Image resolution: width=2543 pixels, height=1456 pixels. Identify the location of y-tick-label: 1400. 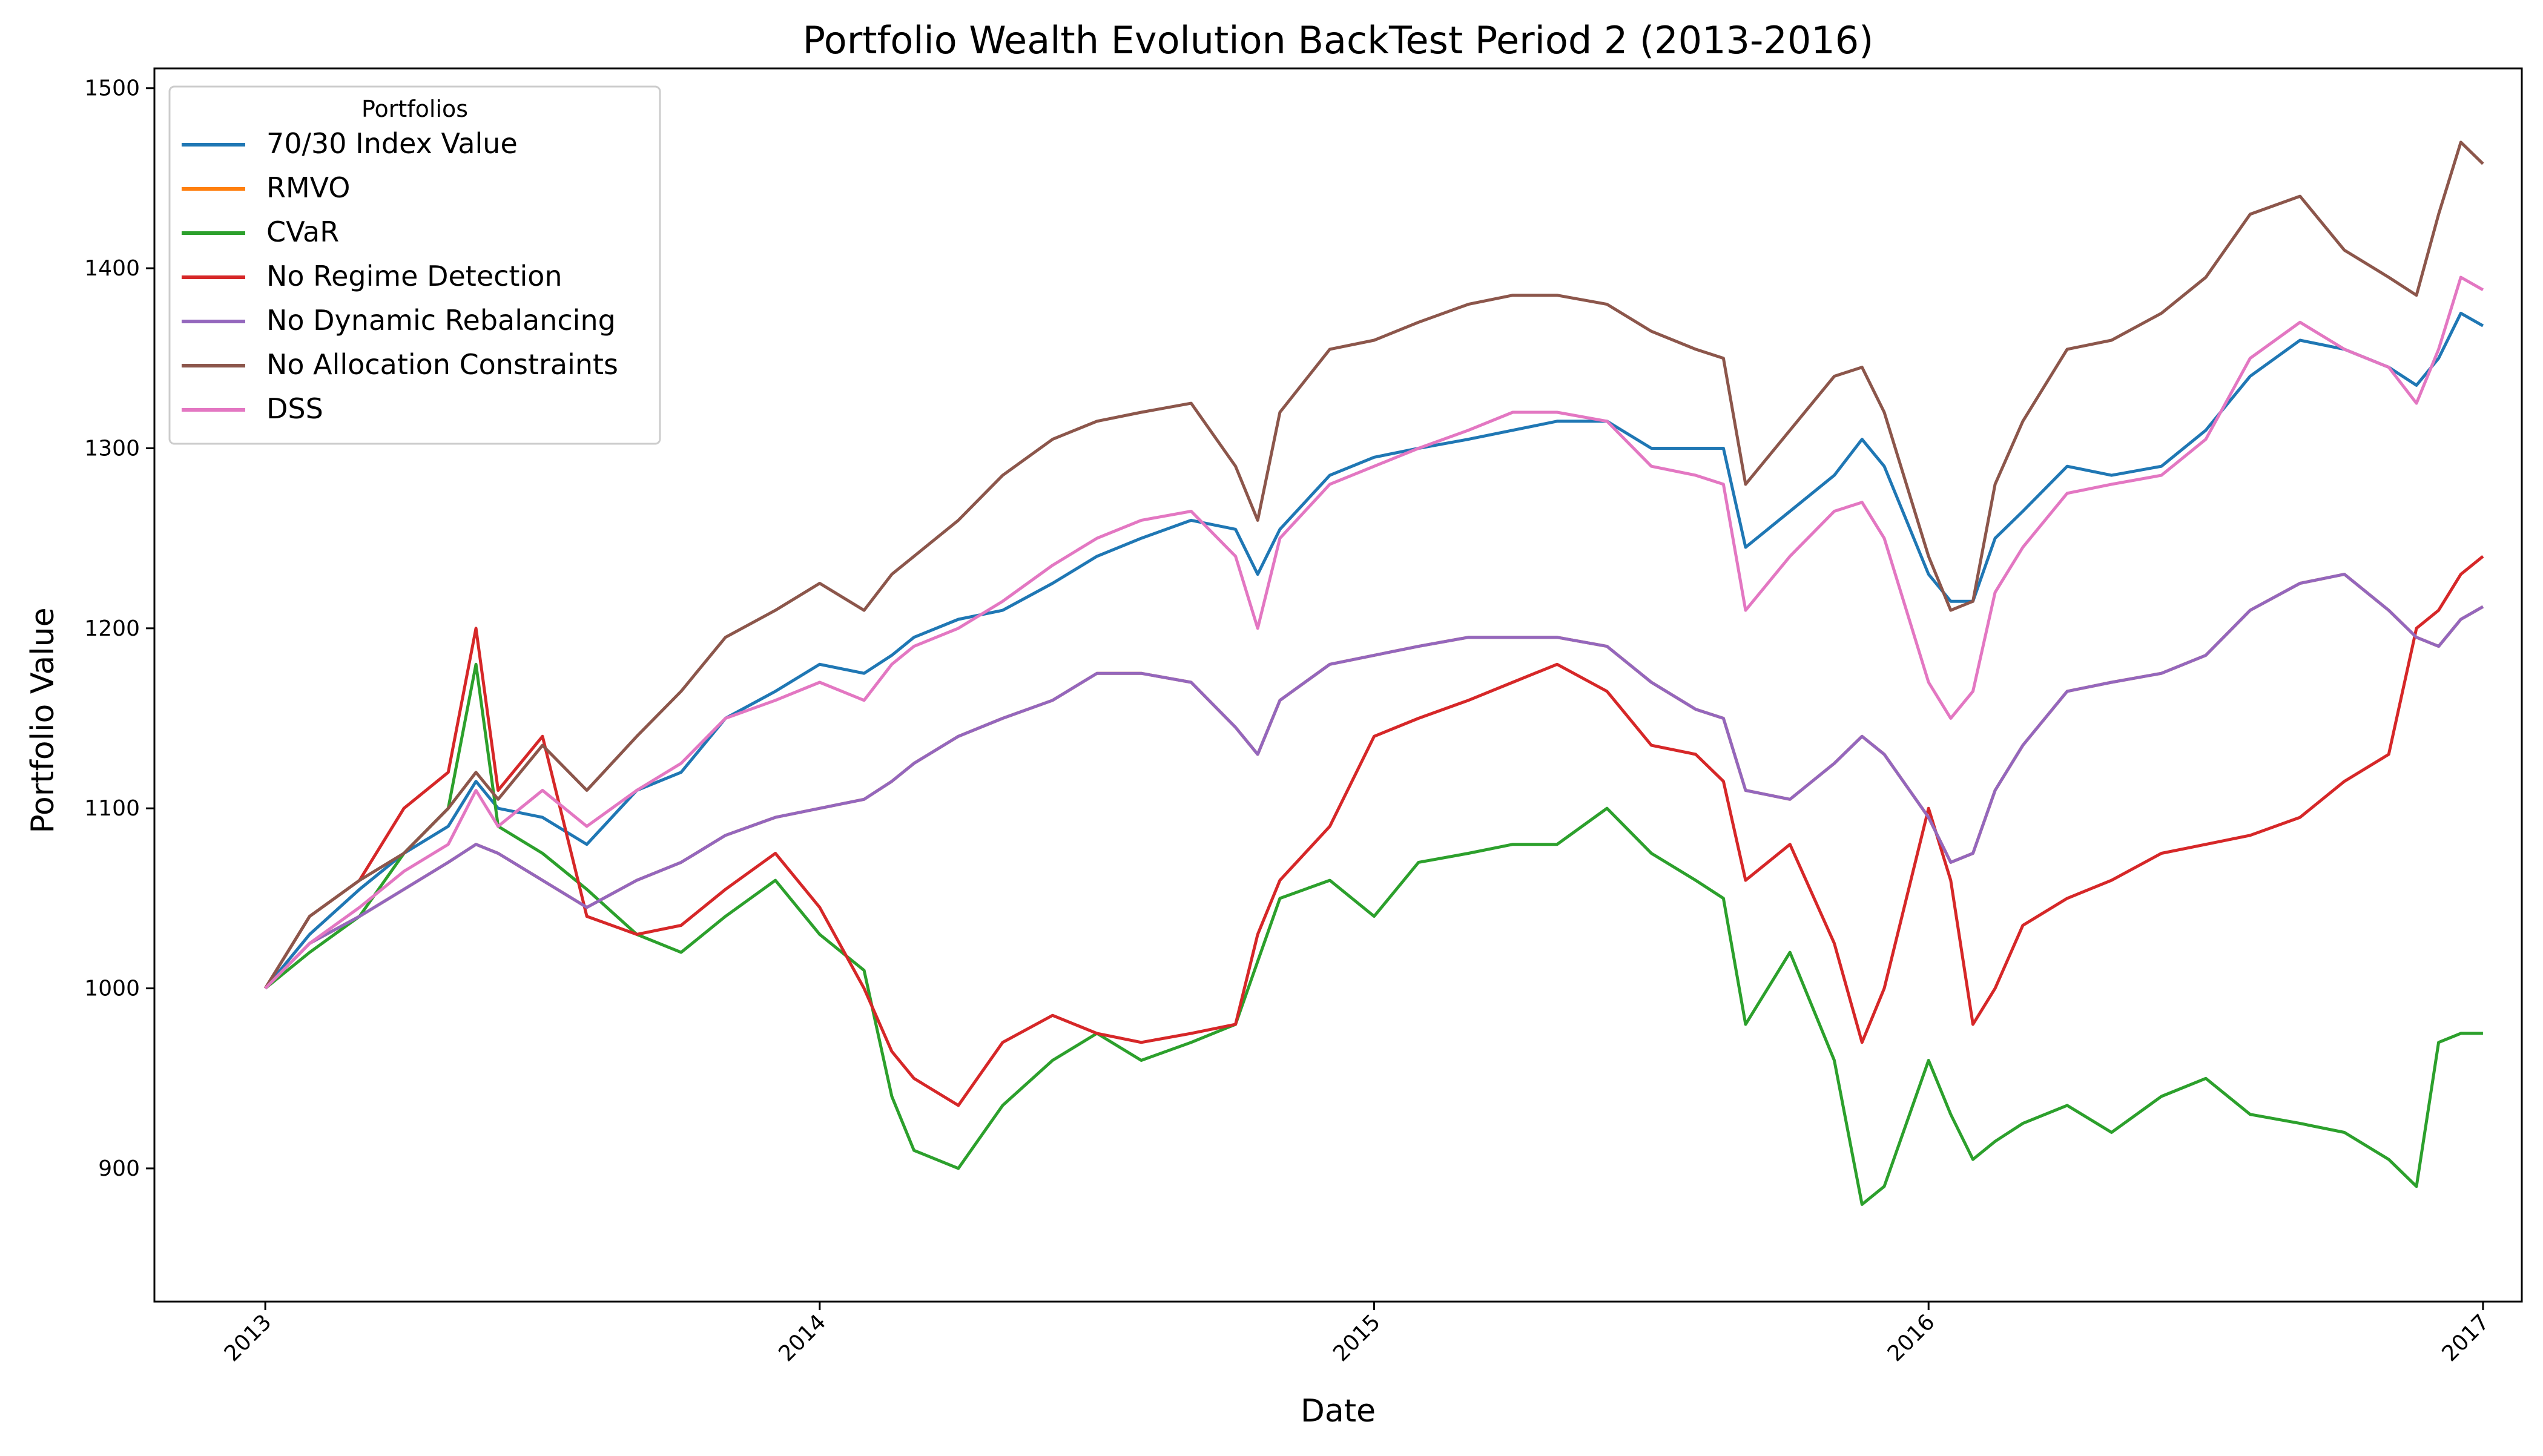
(112, 268).